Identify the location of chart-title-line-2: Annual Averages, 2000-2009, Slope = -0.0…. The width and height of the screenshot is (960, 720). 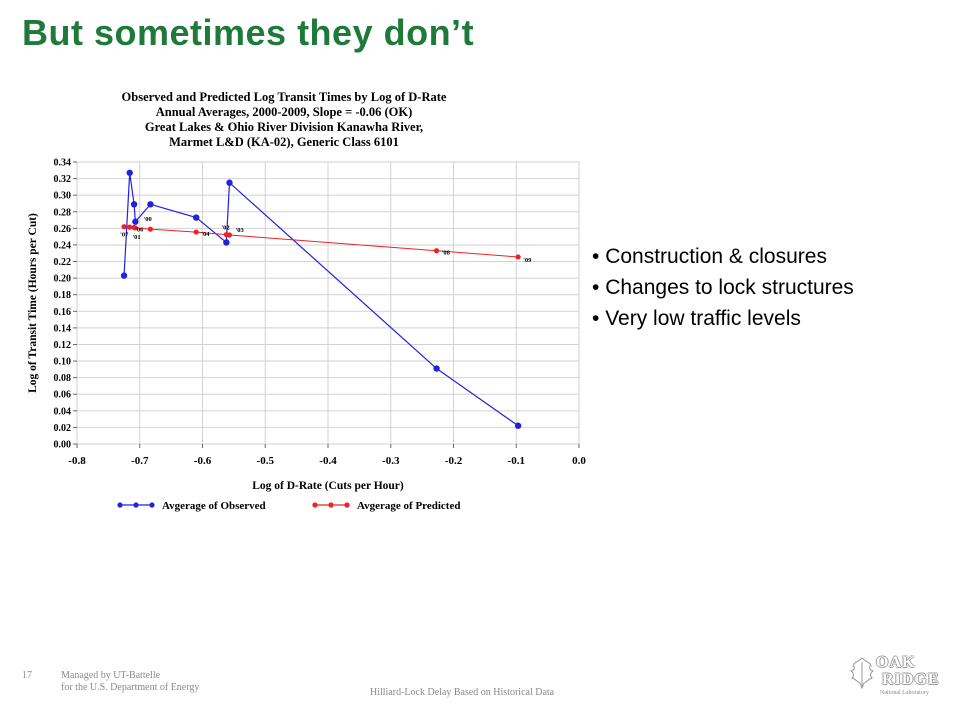
(284, 112).